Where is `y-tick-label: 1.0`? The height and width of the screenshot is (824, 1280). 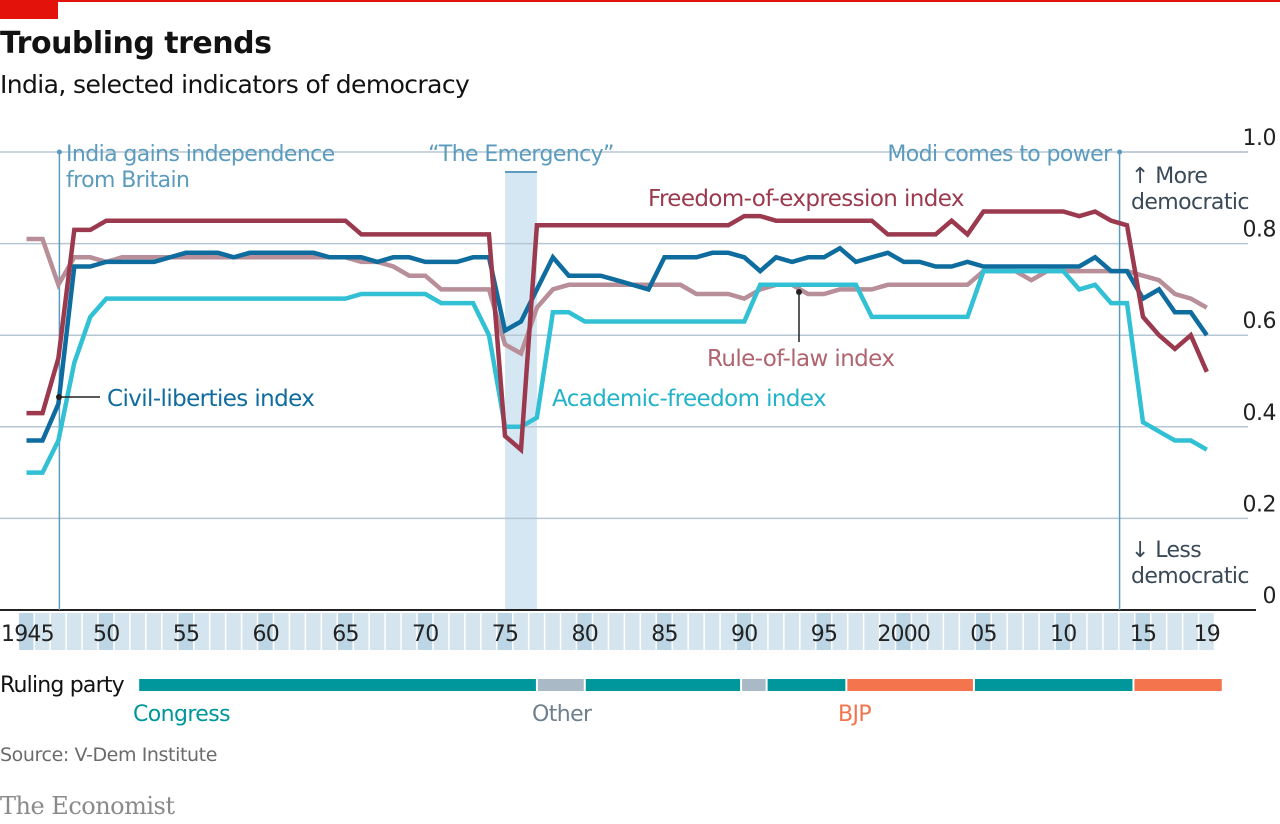
y-tick-label: 1.0 is located at coordinates (1260, 138).